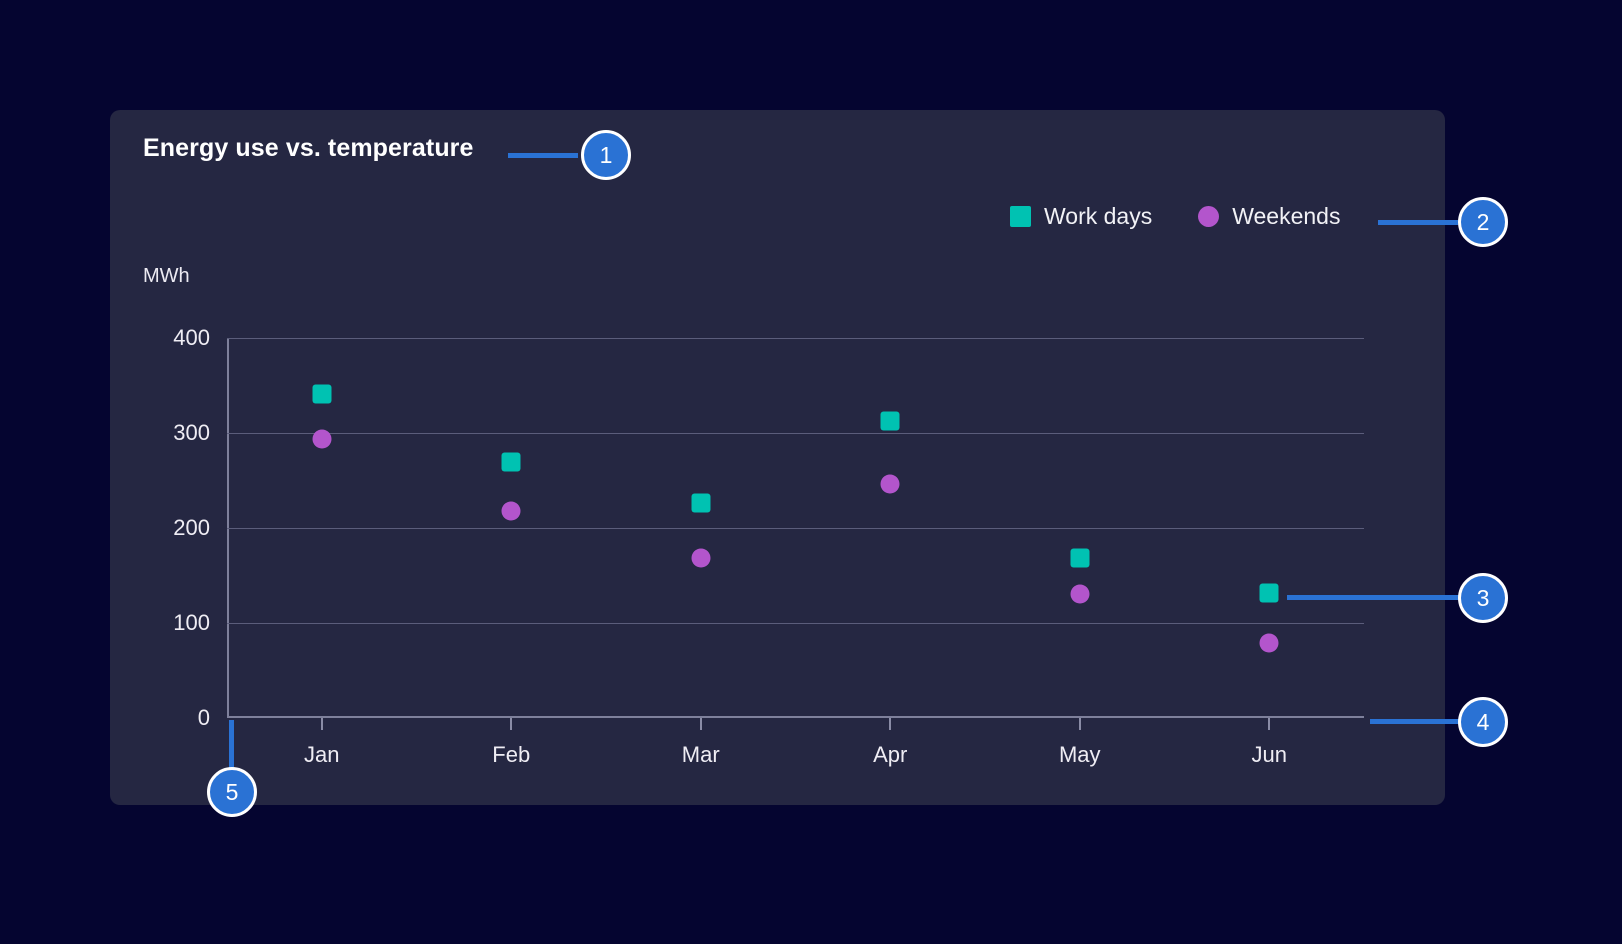  What do you see at coordinates (191, 432) in the screenshot?
I see `y-axis-tick-label: 300` at bounding box center [191, 432].